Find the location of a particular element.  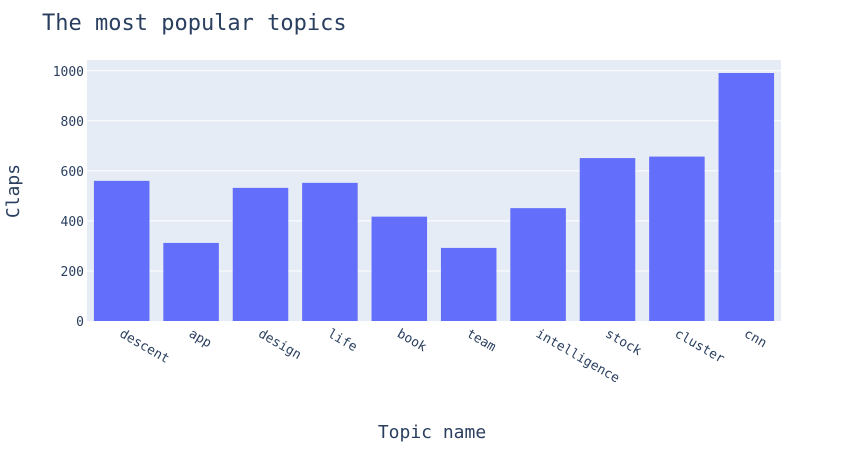

x-tick-label: cluster is located at coordinates (699, 346).